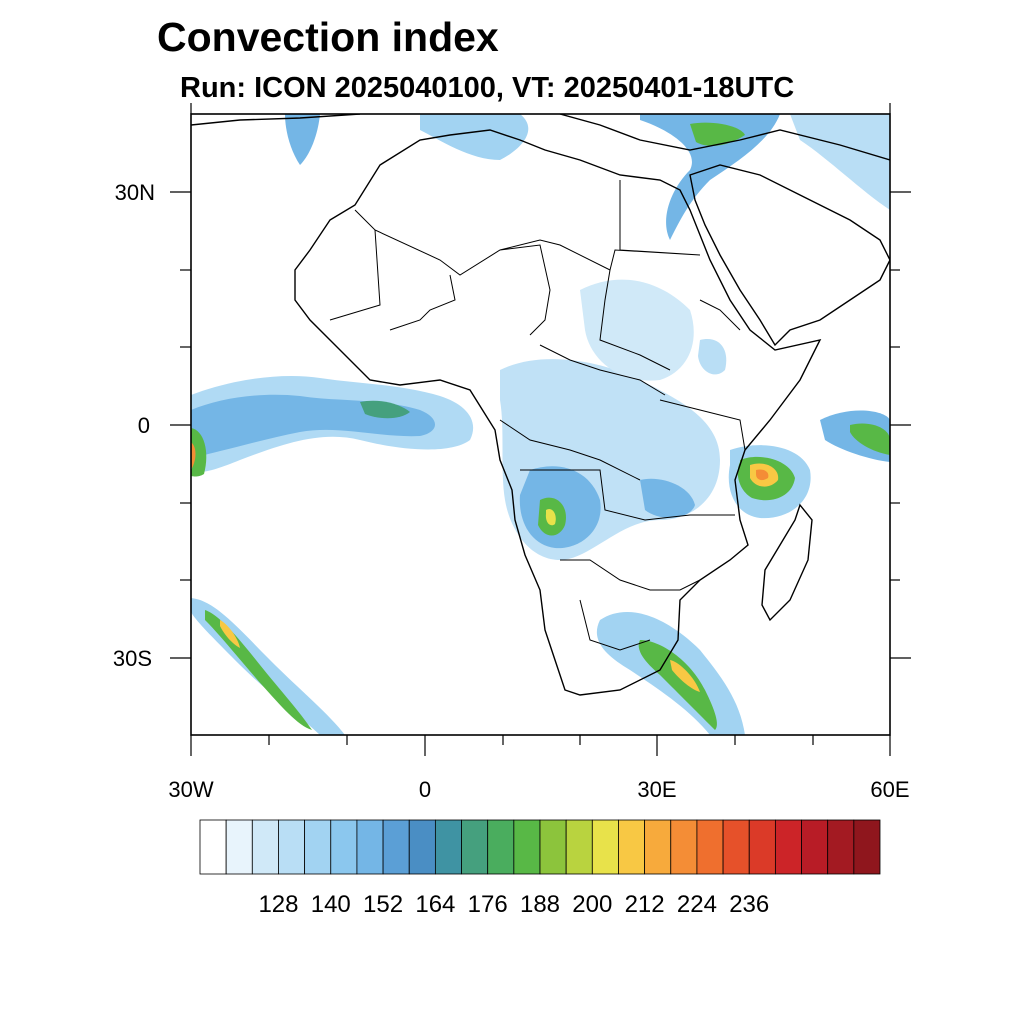 This screenshot has width=1024, height=1024. What do you see at coordinates (550, 517) in the screenshot?
I see `convection-yellow-congo` at bounding box center [550, 517].